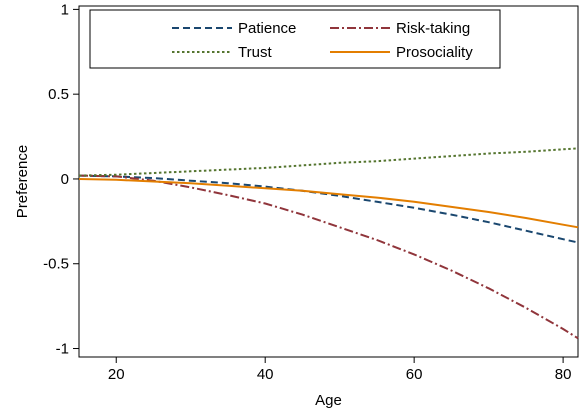  Describe the element at coordinates (265, 374) in the screenshot. I see `x-tick-label: 40` at that location.